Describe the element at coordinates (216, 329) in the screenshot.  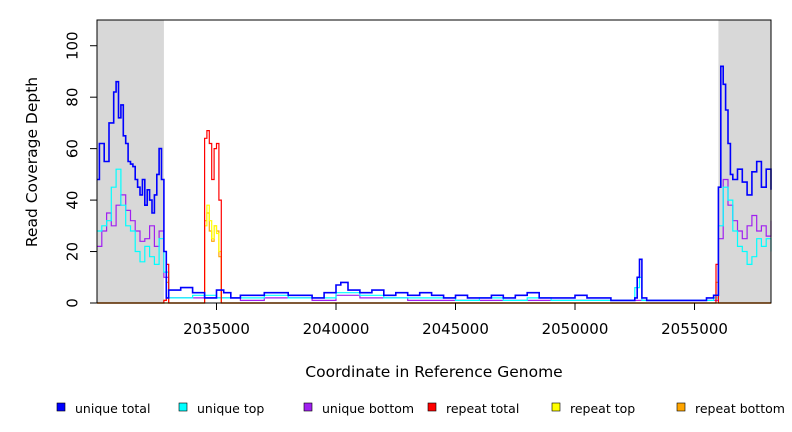
I see `x-tick-label: 2035000` at that location.